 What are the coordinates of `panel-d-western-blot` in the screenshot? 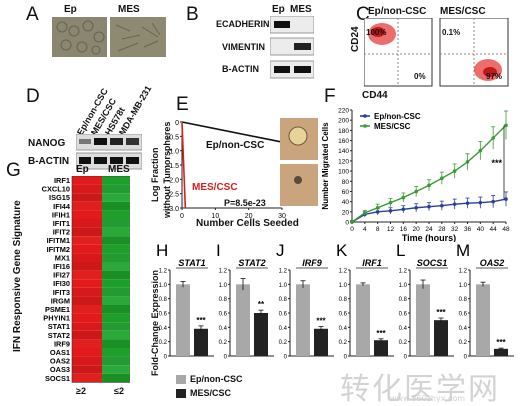 It's located at (109, 152).